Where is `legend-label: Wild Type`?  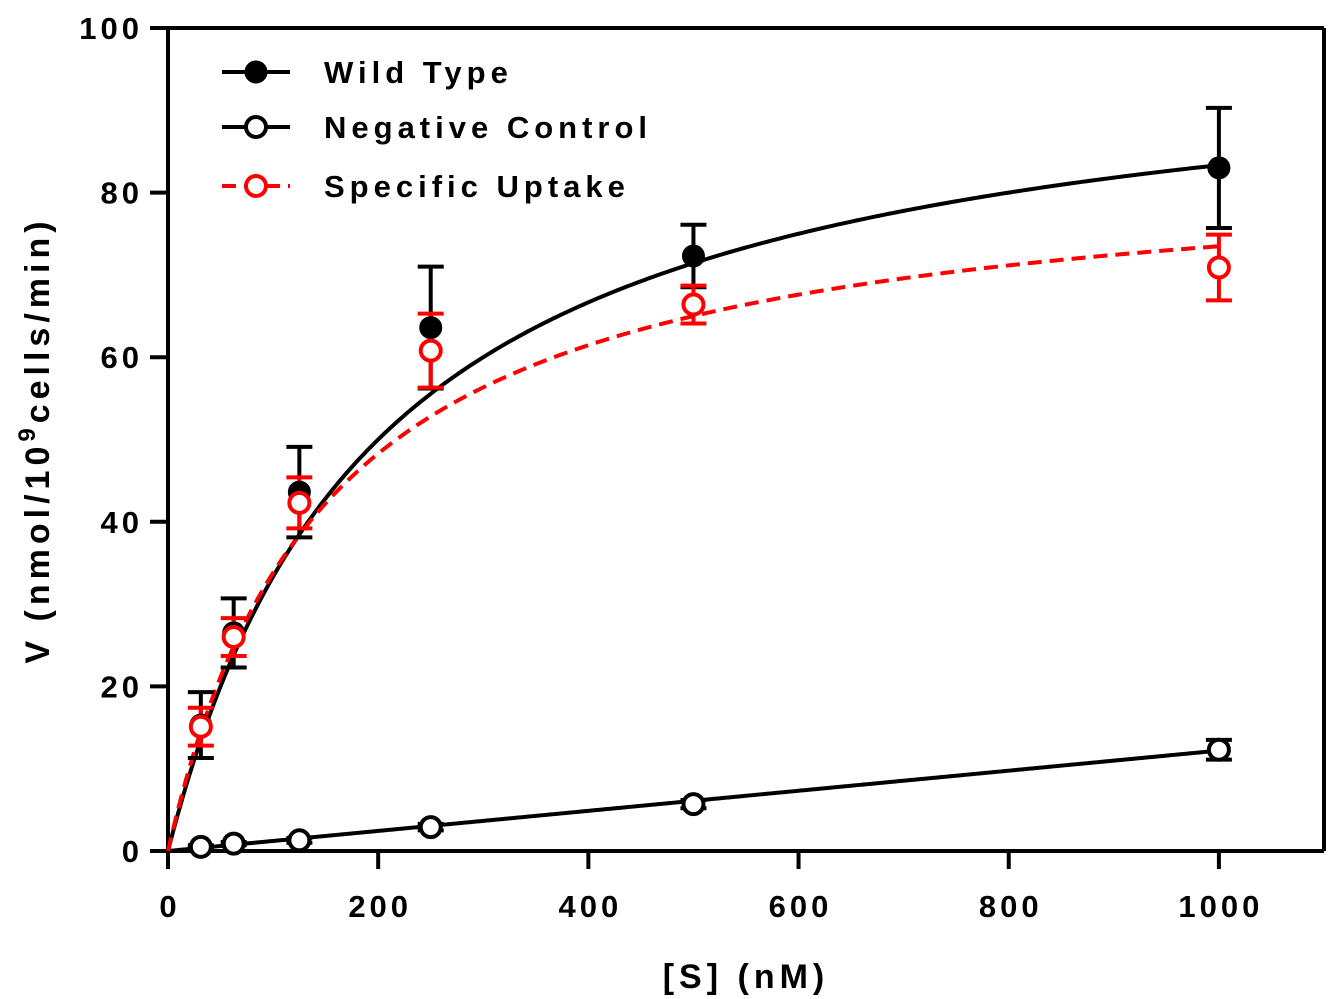
legend-label: Wild Type is located at coordinates (418, 72).